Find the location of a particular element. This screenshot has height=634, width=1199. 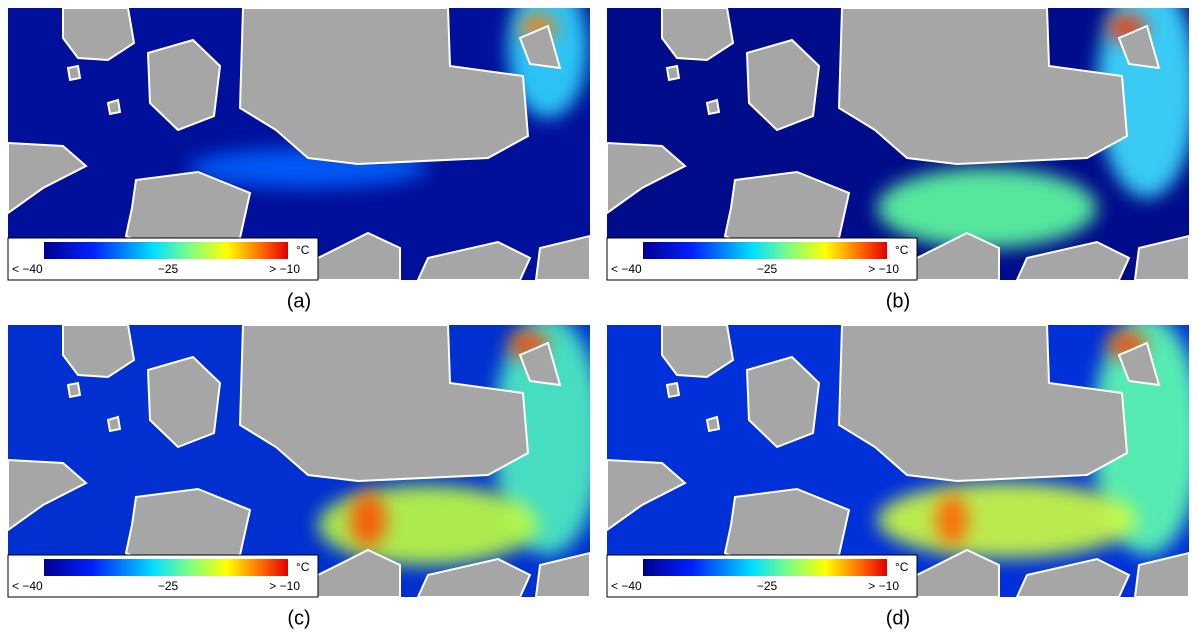

panel-label: (a) is located at coordinates (299, 301).